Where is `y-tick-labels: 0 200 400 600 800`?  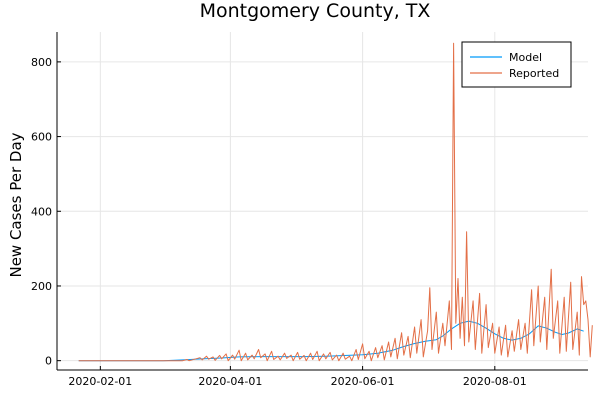
y-tick-labels: 0 200 400 600 800 is located at coordinates (41, 212).